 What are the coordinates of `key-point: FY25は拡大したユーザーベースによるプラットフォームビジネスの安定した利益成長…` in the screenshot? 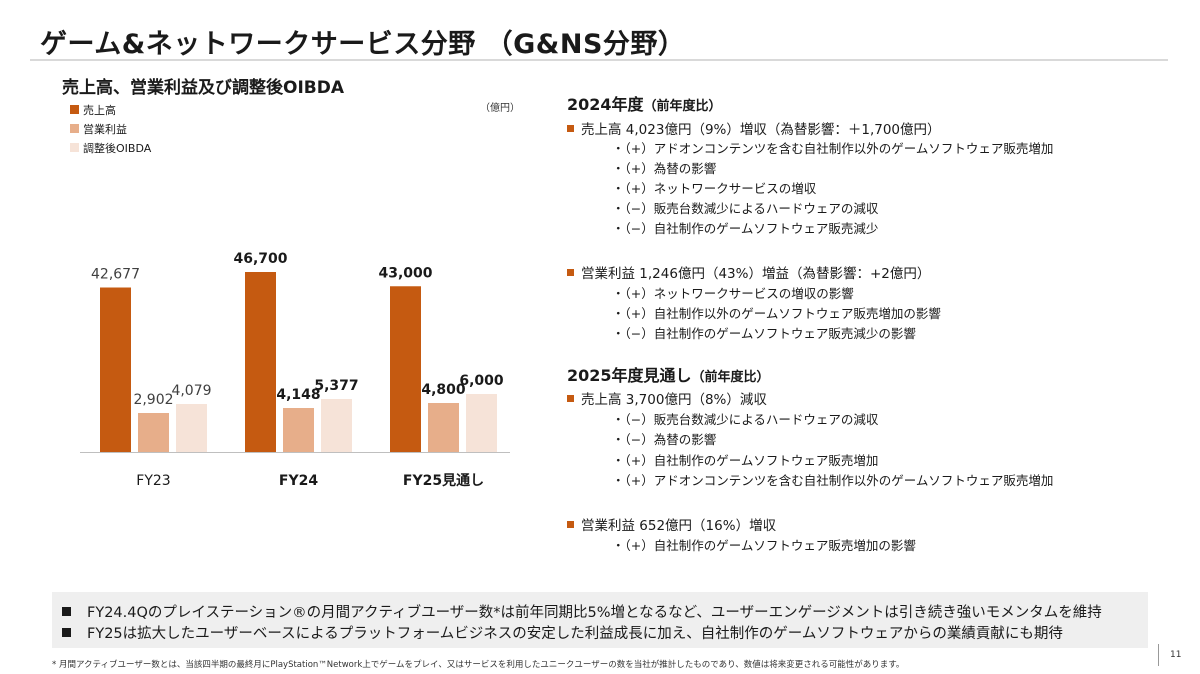 It's located at (562, 632).